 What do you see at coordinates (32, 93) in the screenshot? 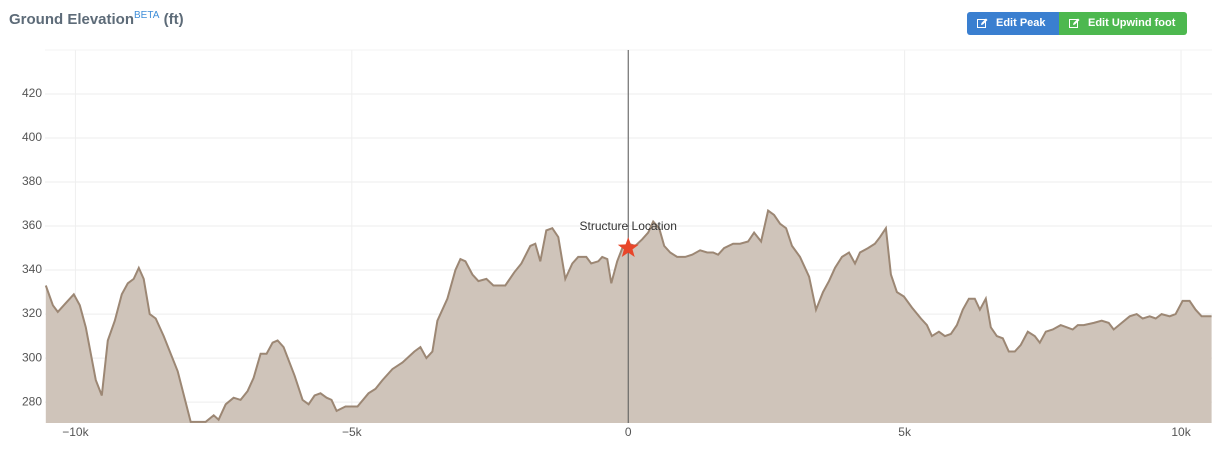
I see `y-tick-label: 420` at bounding box center [32, 93].